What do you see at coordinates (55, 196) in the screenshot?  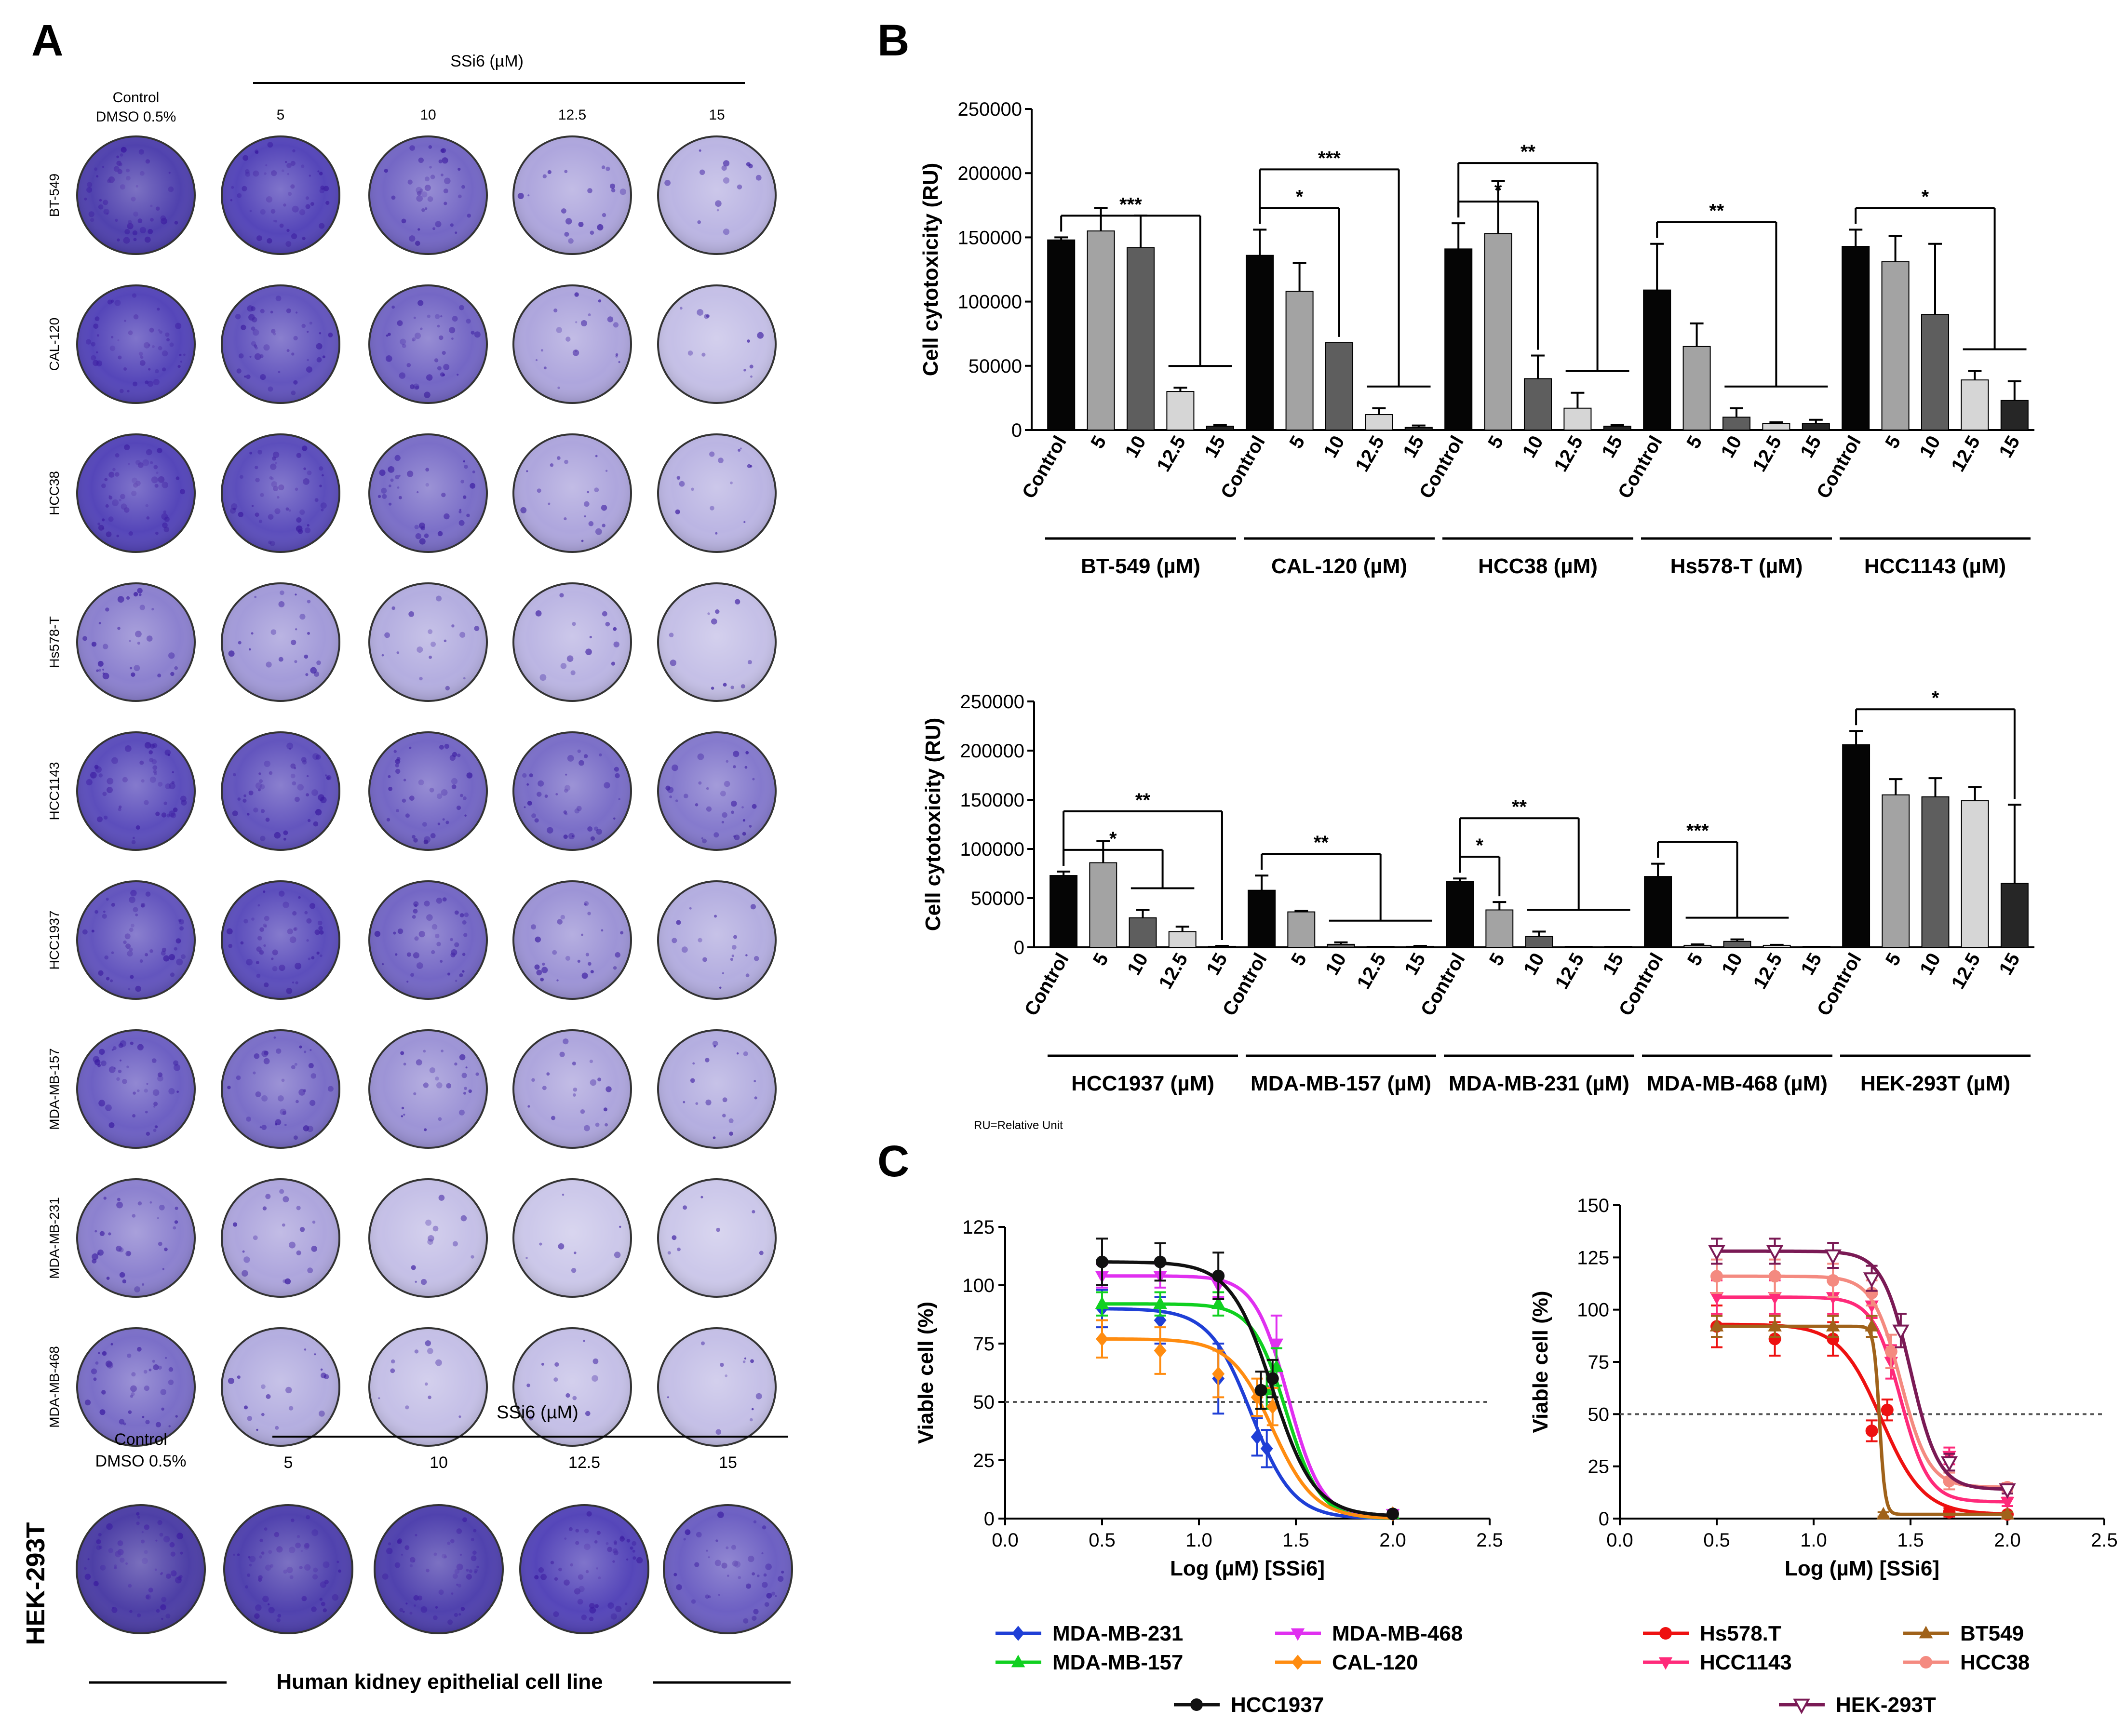 I see `row-label-bt-549: BT-549` at bounding box center [55, 196].